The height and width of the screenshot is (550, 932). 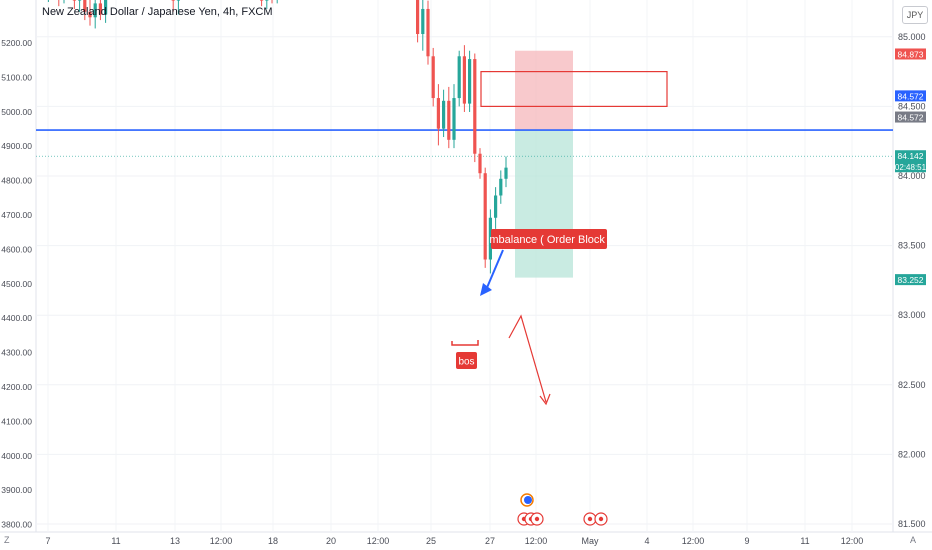 I want to click on economic-events, so click(x=562, y=509).